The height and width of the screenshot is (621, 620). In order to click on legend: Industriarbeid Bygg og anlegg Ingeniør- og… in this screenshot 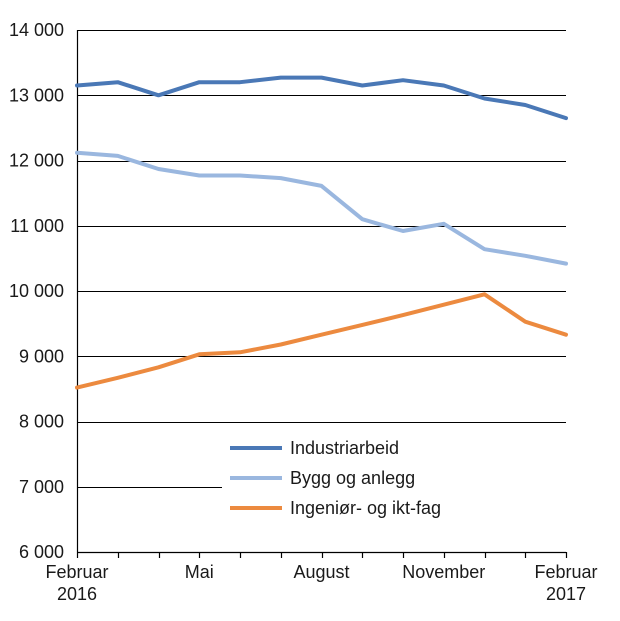, I will do `click(372, 475)`.